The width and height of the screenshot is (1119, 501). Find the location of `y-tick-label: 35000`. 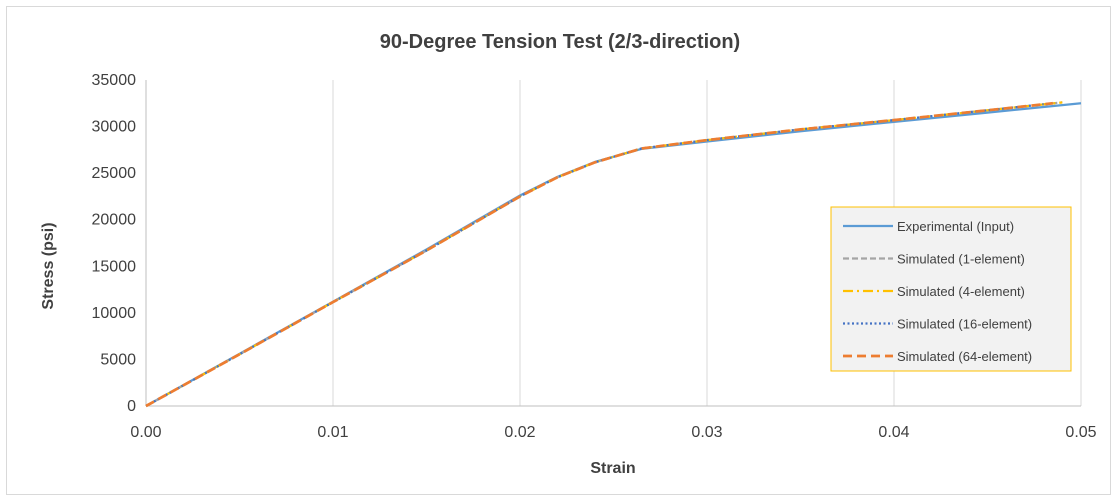

y-tick-label: 35000 is located at coordinates (114, 80).